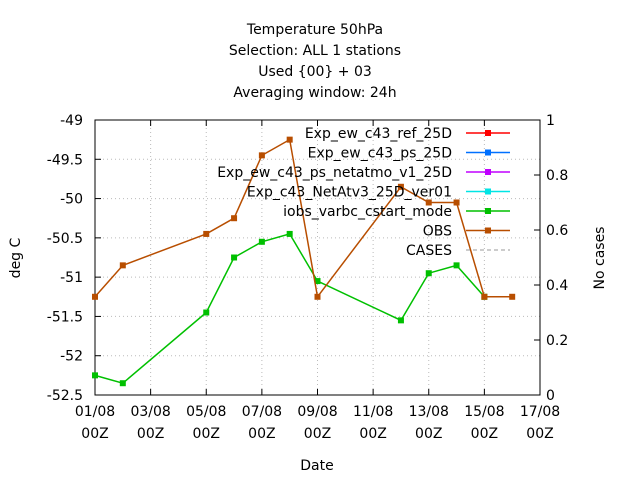 The image size is (640, 480). I want to click on y-tick-label: -51.5, so click(65, 317).